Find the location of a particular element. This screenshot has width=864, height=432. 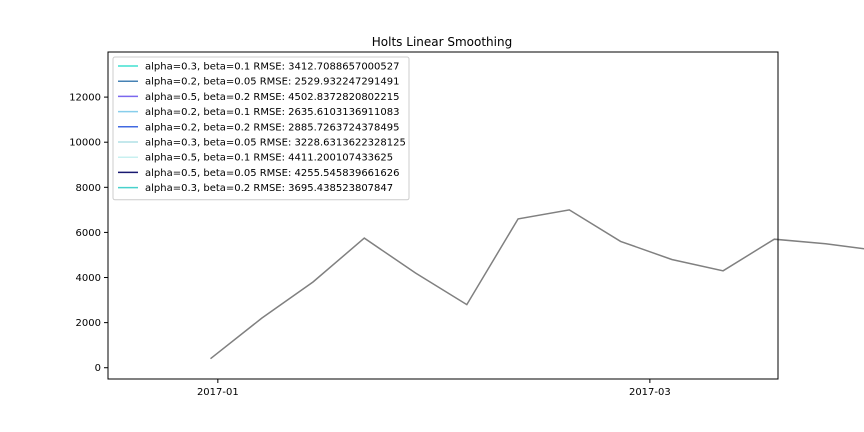

y-tick-label: 10000 is located at coordinates (85, 143).